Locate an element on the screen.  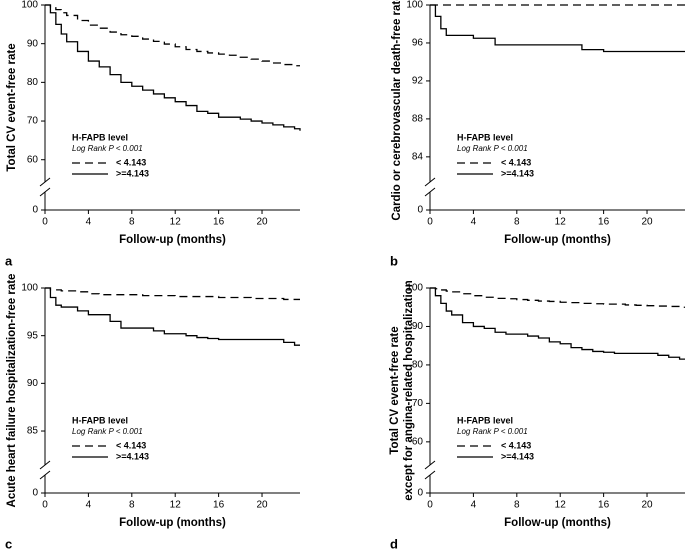
y-tick-label: 85 is located at coordinates (33, 431).